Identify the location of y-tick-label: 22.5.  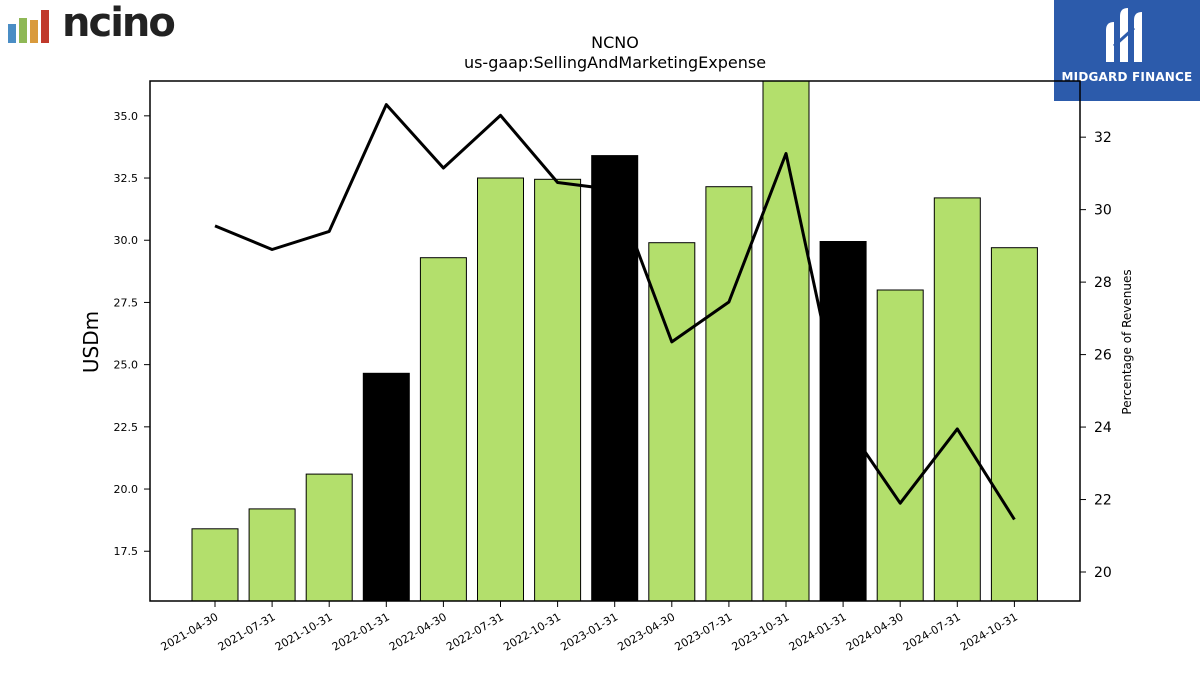
(126, 427).